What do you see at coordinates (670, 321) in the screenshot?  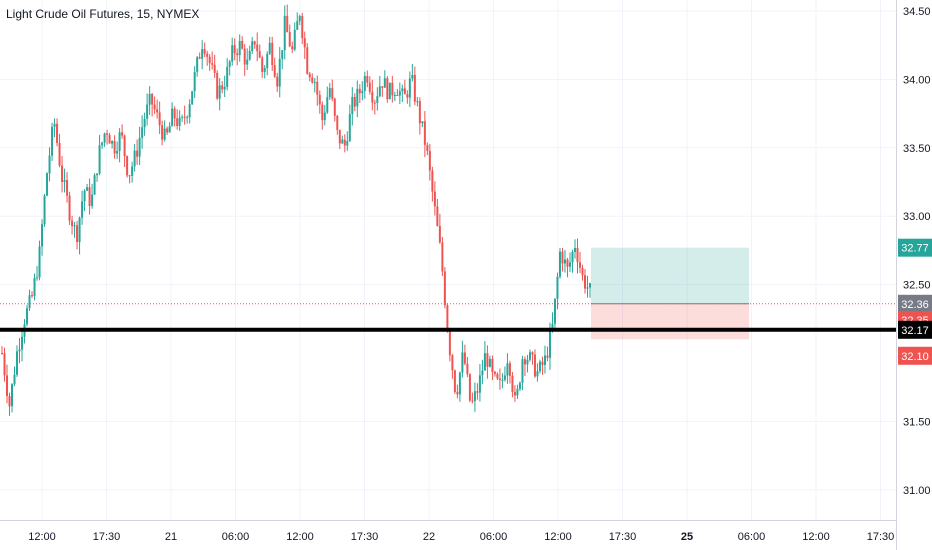 I see `stop-zone` at bounding box center [670, 321].